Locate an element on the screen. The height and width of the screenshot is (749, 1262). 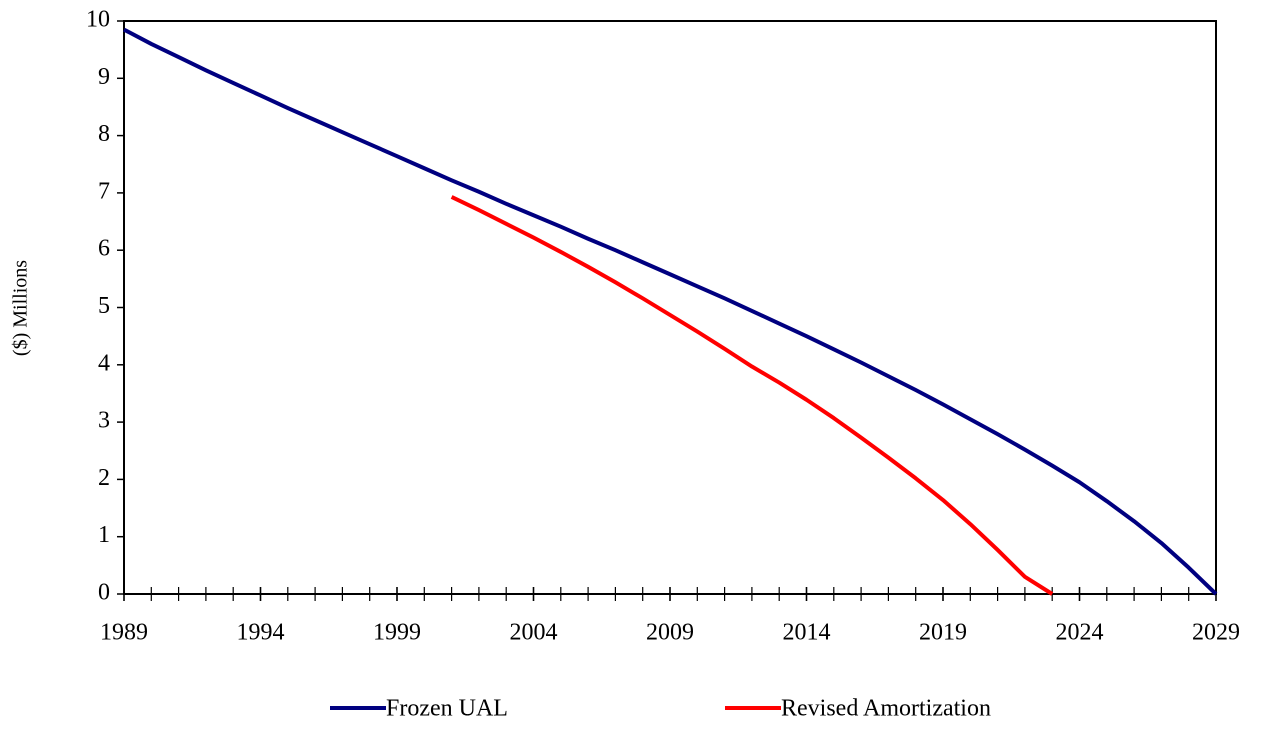
x-tick-label: 2014 is located at coordinates (807, 633).